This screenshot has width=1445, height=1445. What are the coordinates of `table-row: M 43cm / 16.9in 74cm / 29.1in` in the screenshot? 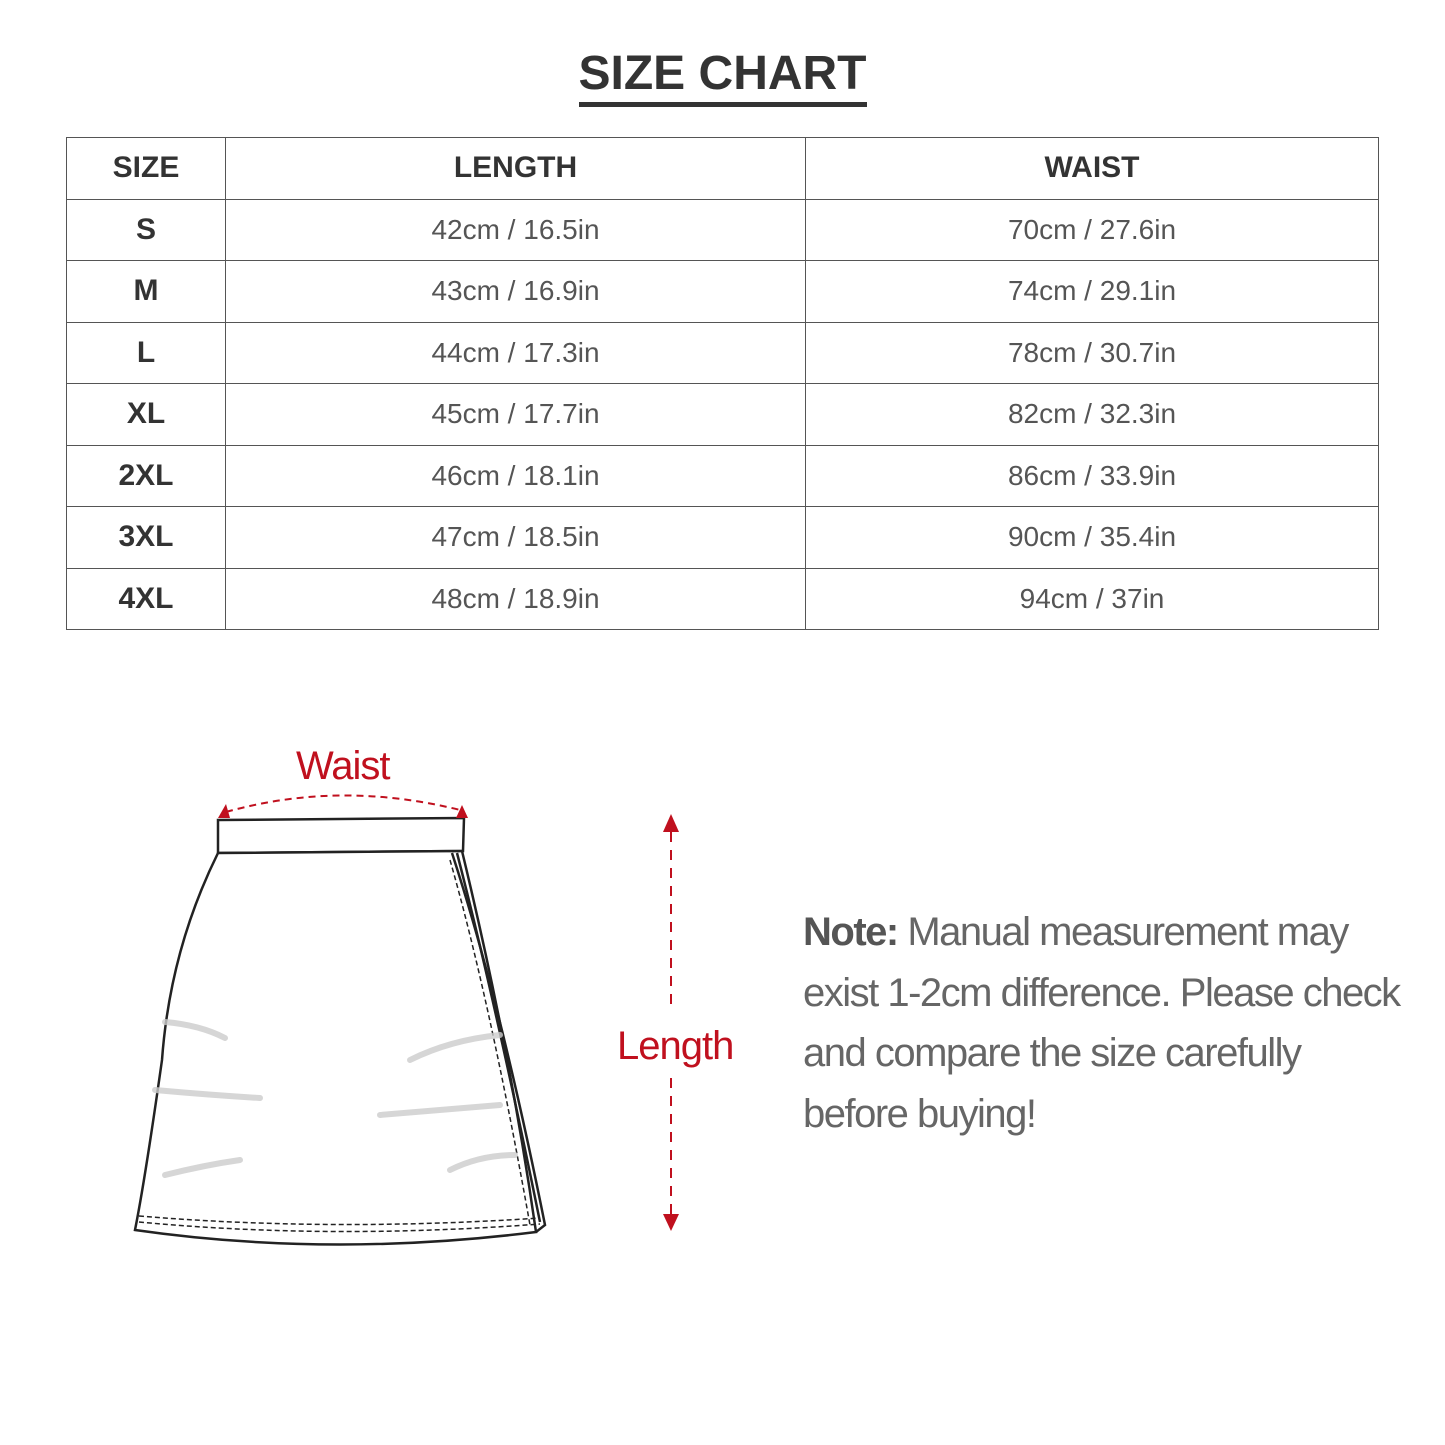 It's located at (722, 291).